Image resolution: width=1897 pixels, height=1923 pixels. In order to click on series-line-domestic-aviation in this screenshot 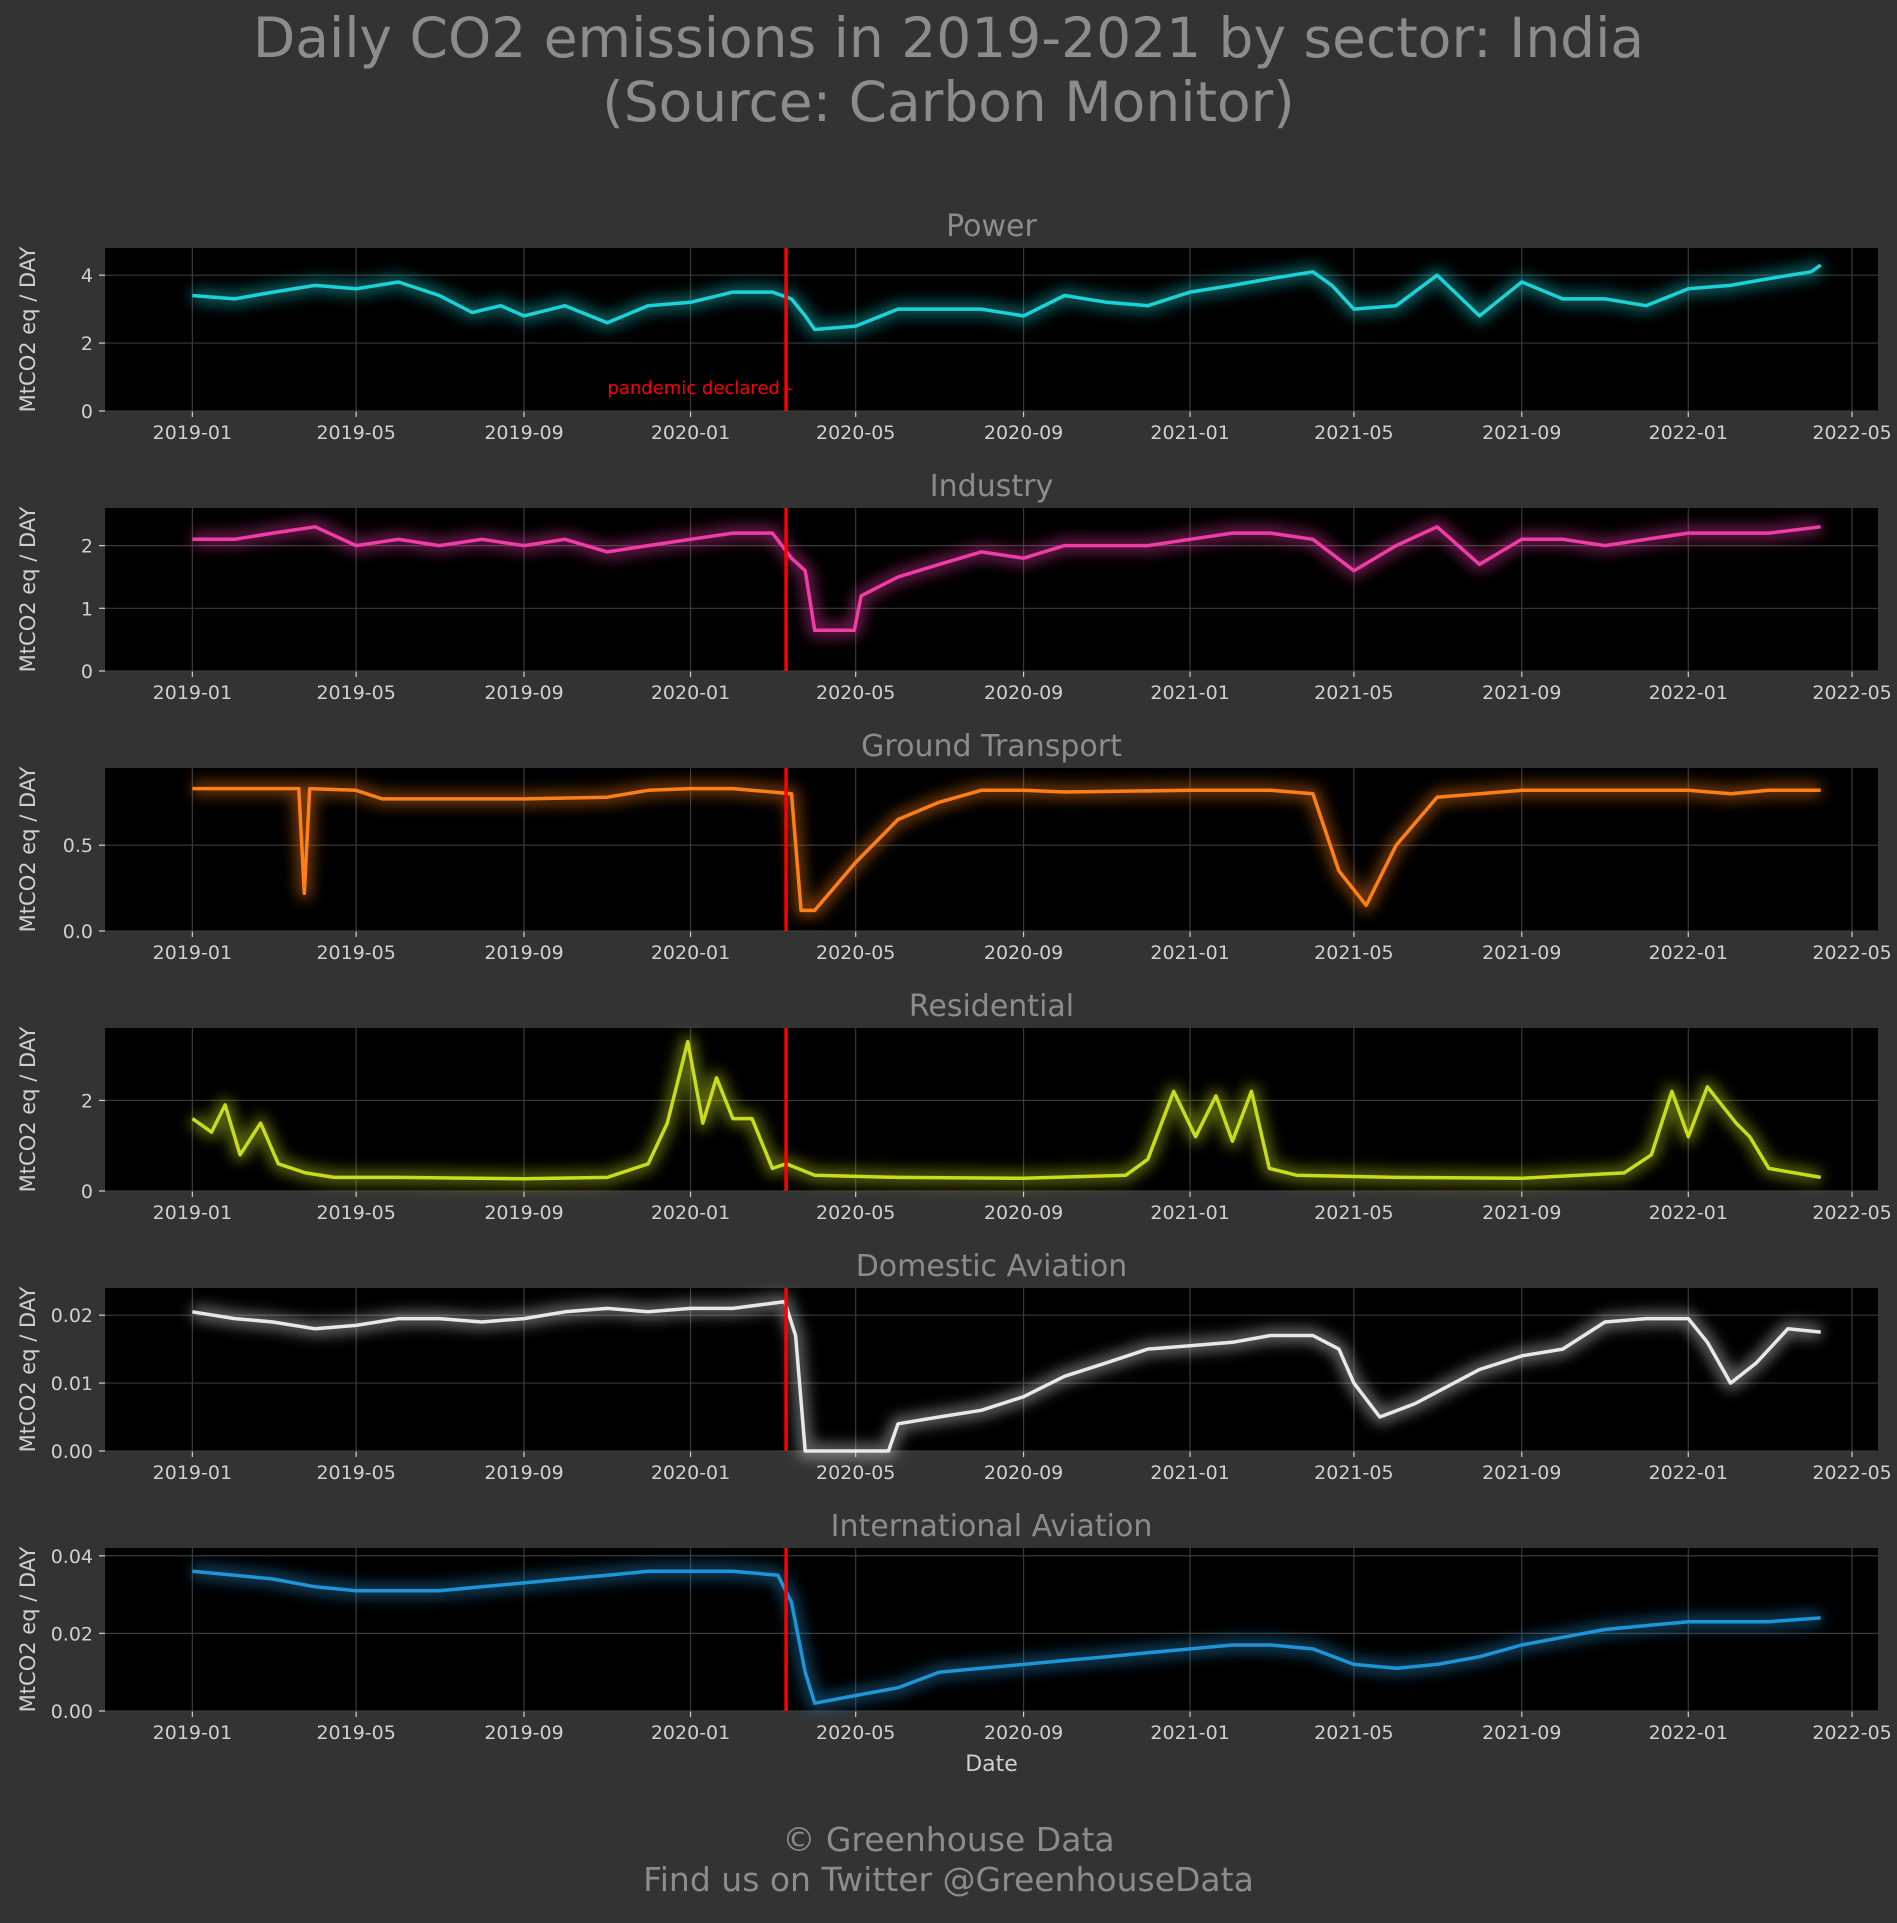, I will do `click(1006, 1376)`.